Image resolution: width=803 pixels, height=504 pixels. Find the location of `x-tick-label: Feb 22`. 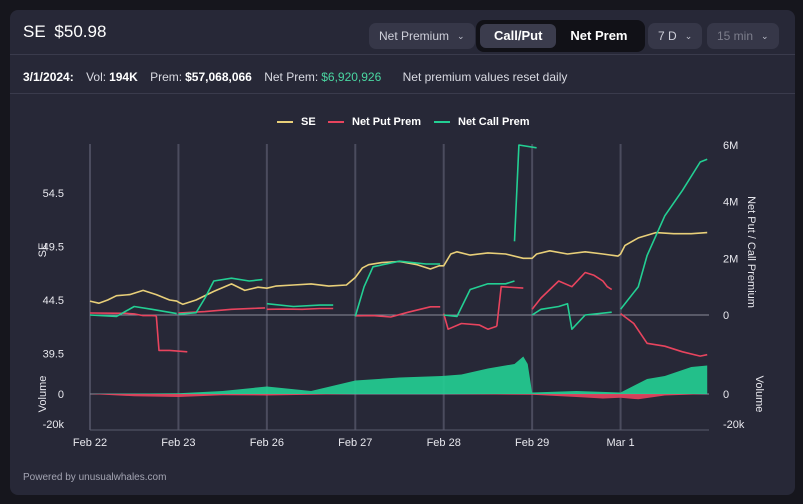

x-tick-label: Feb 22 is located at coordinates (90, 443).